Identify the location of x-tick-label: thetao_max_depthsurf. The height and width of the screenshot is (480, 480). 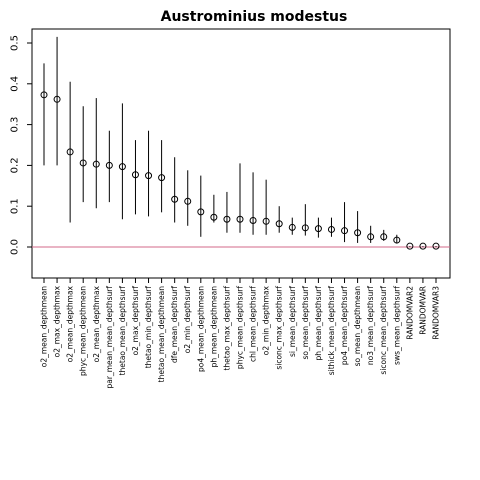
(226, 328).